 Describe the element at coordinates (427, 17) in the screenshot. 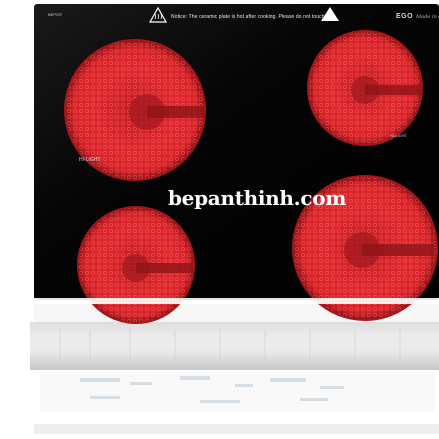

I see `brand-script-text: Made in Germany` at that location.